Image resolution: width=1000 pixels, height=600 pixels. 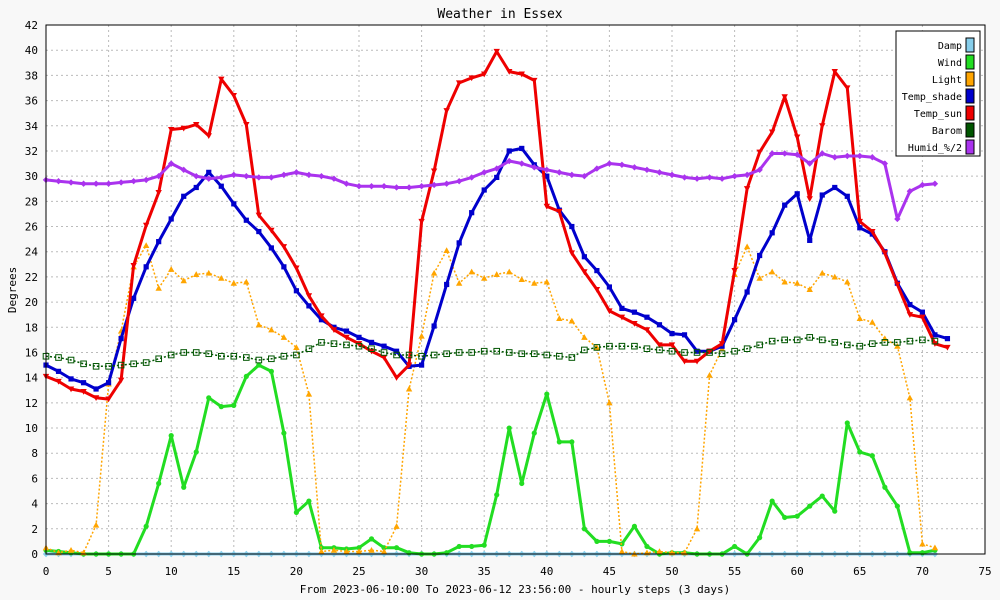 What do you see at coordinates (31, 277) in the screenshot?
I see `y-tick-label: 22` at bounding box center [31, 277].